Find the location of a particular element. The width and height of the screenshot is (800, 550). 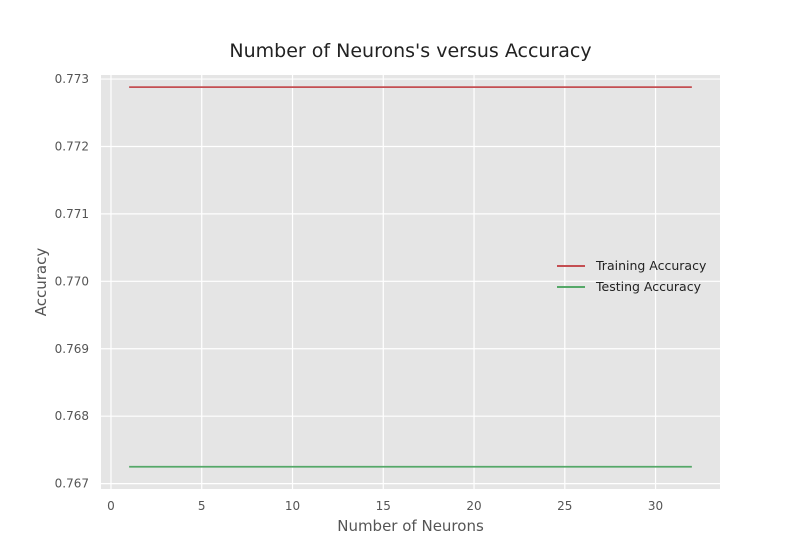

x-tick-label: 0 is located at coordinates (111, 506).